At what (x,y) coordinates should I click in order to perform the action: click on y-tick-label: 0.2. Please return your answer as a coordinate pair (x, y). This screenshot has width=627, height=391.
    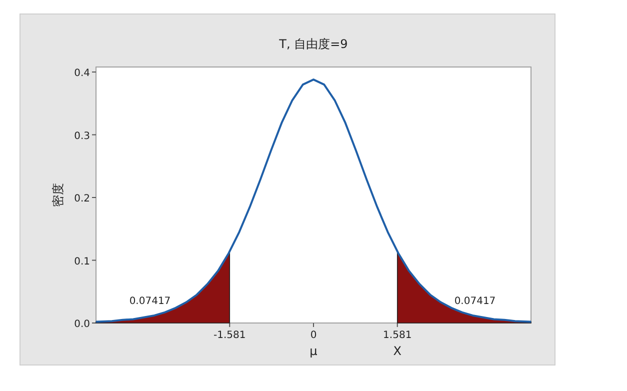
    Looking at the image, I should click on (82, 199).